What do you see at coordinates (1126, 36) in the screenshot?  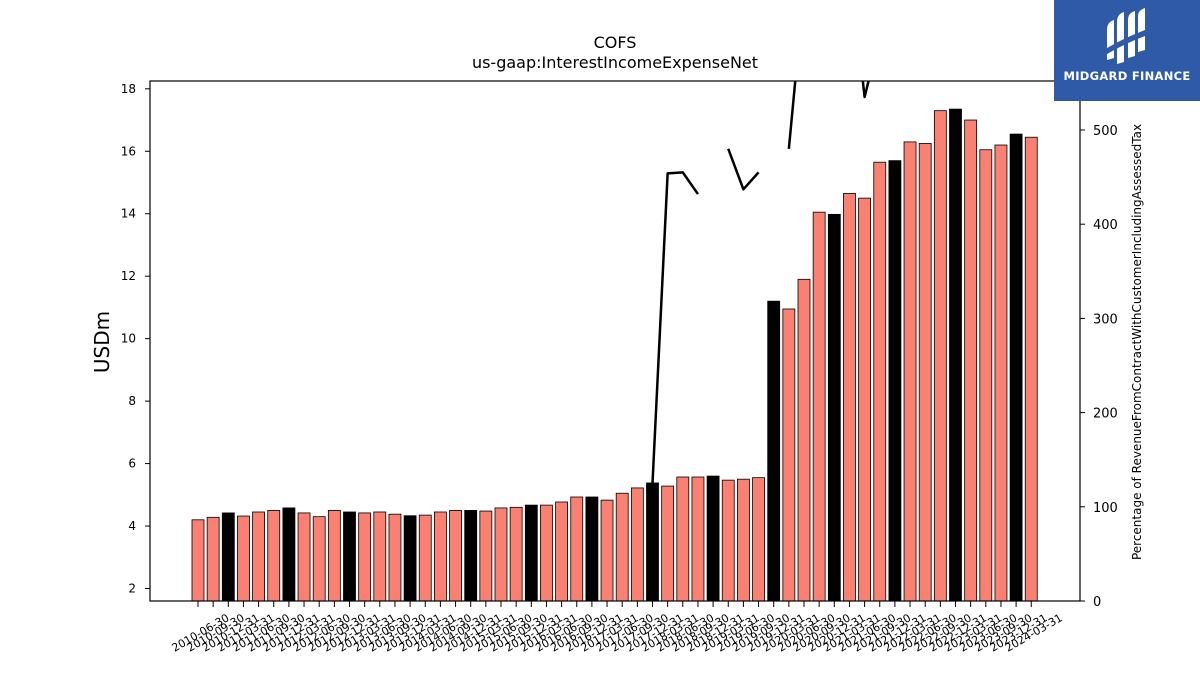 I see `midgard-logo-icon` at bounding box center [1126, 36].